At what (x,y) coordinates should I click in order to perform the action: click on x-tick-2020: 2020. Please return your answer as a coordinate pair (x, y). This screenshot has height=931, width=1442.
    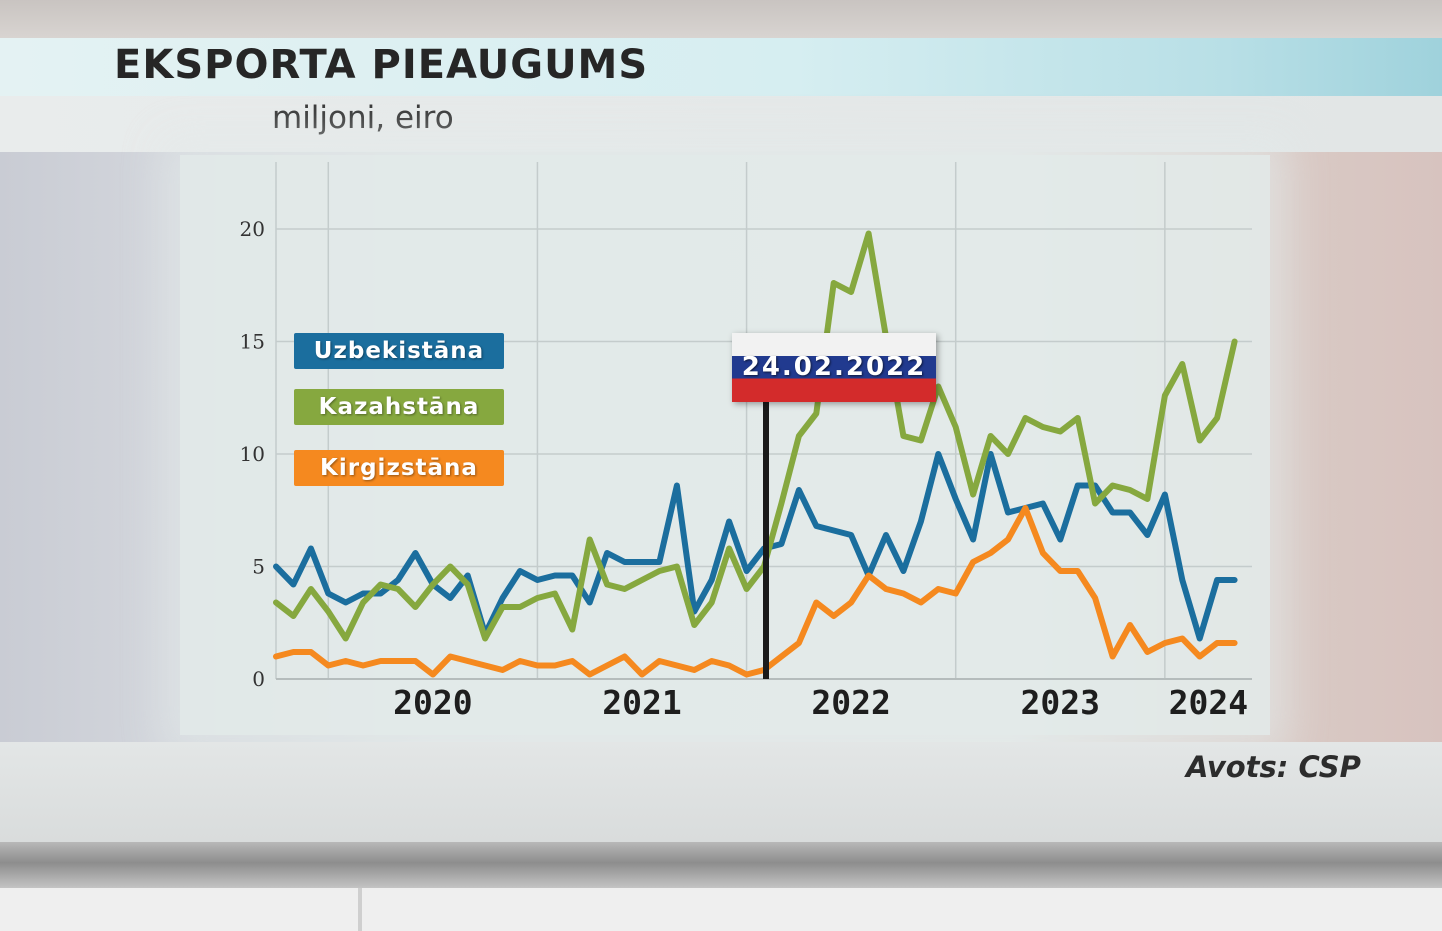
    Looking at the image, I should click on (432, 702).